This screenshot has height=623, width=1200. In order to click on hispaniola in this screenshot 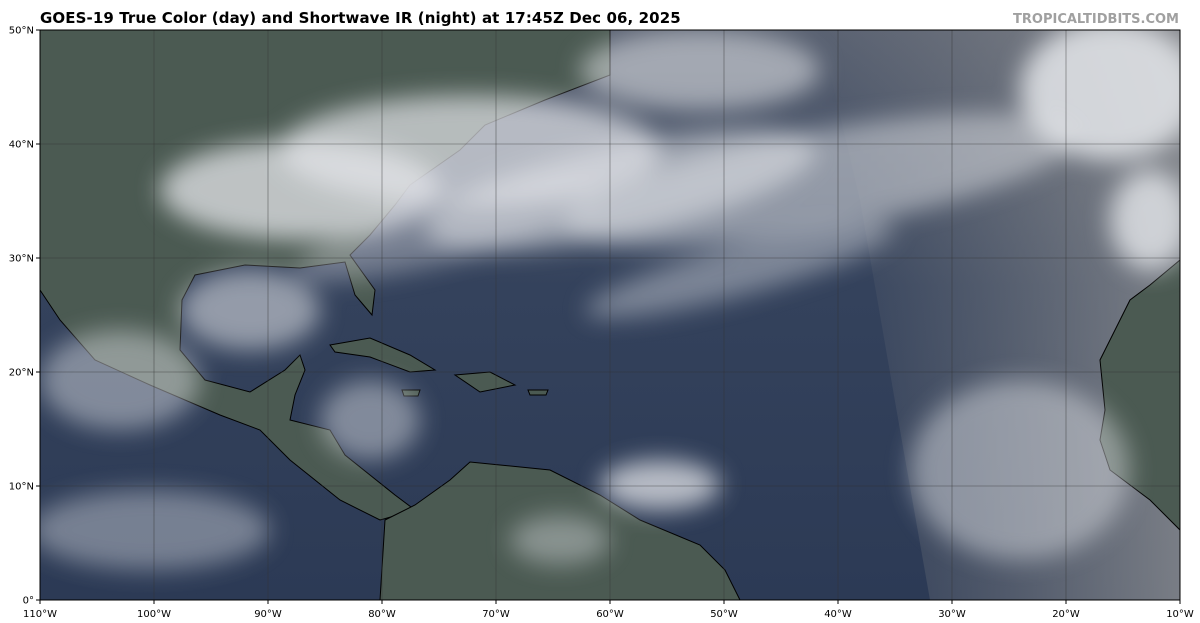, I will do `click(485, 382)`.